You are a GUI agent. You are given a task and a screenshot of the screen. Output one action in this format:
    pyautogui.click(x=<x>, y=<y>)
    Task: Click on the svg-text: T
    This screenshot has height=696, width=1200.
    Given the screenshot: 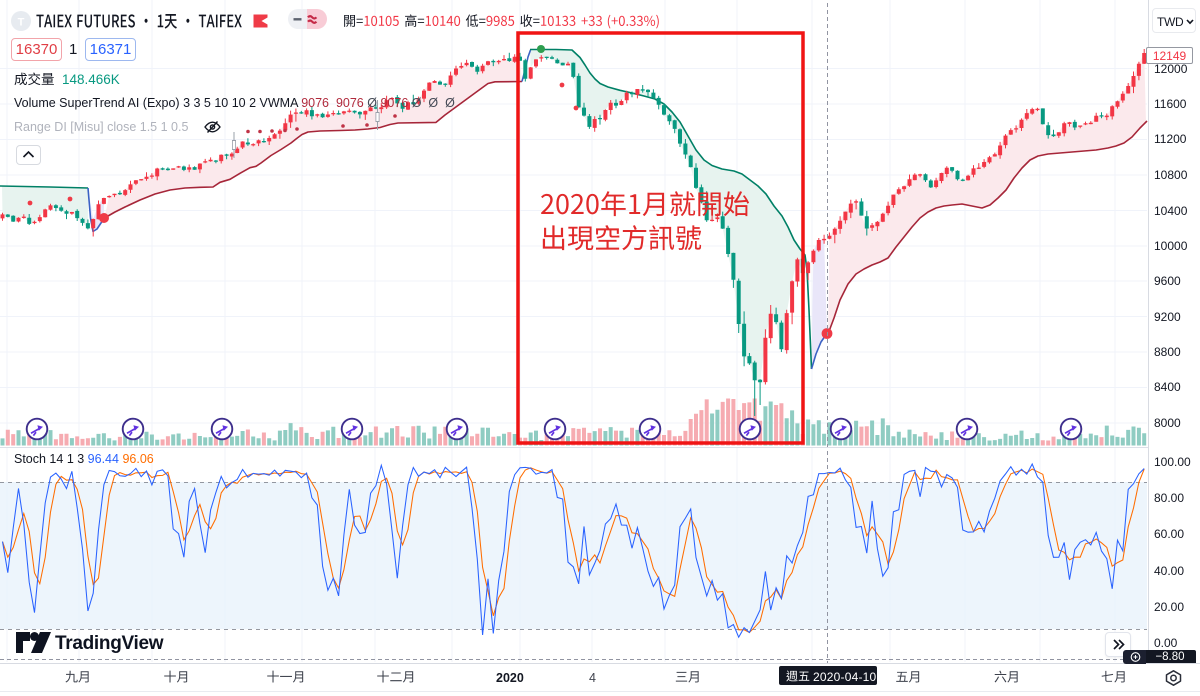 What is the action you would take?
    pyautogui.click(x=21, y=23)
    